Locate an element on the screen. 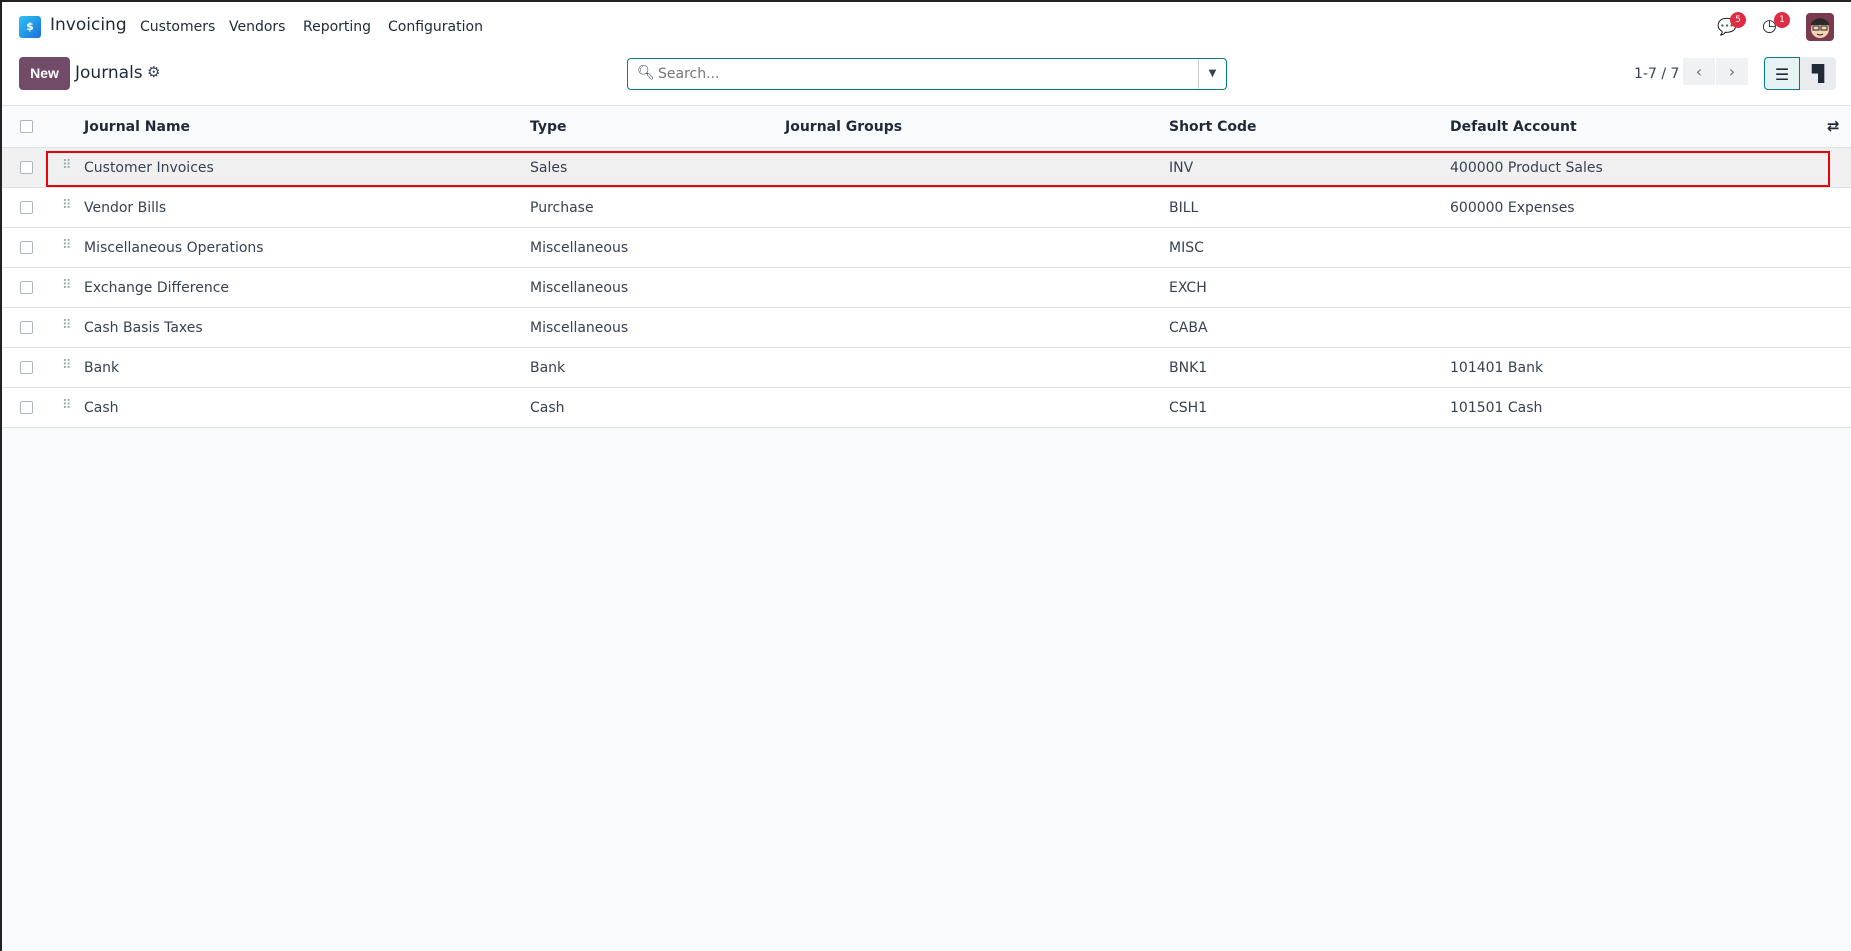  column-journal-name: Journal Name is located at coordinates (137, 127).